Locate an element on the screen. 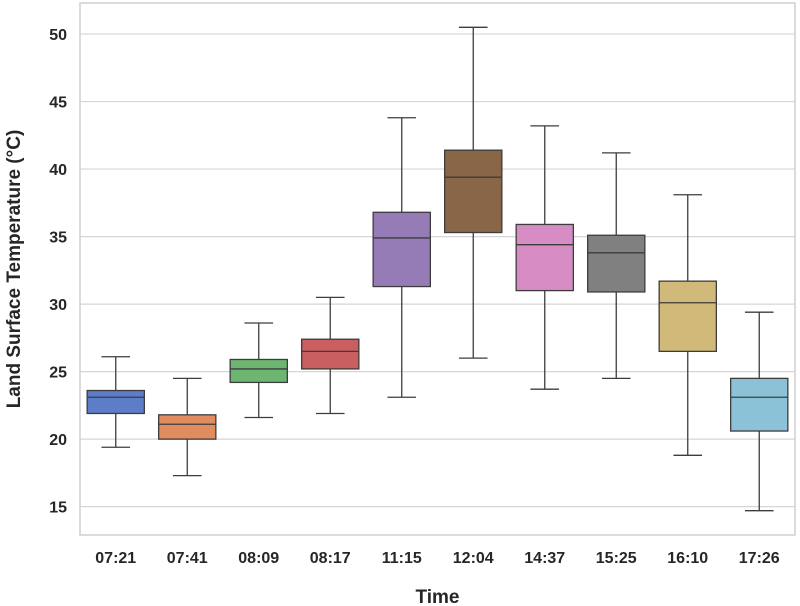  y-tick-labels: 15 20 25 30 35 40 45 50 is located at coordinates (58, 272).